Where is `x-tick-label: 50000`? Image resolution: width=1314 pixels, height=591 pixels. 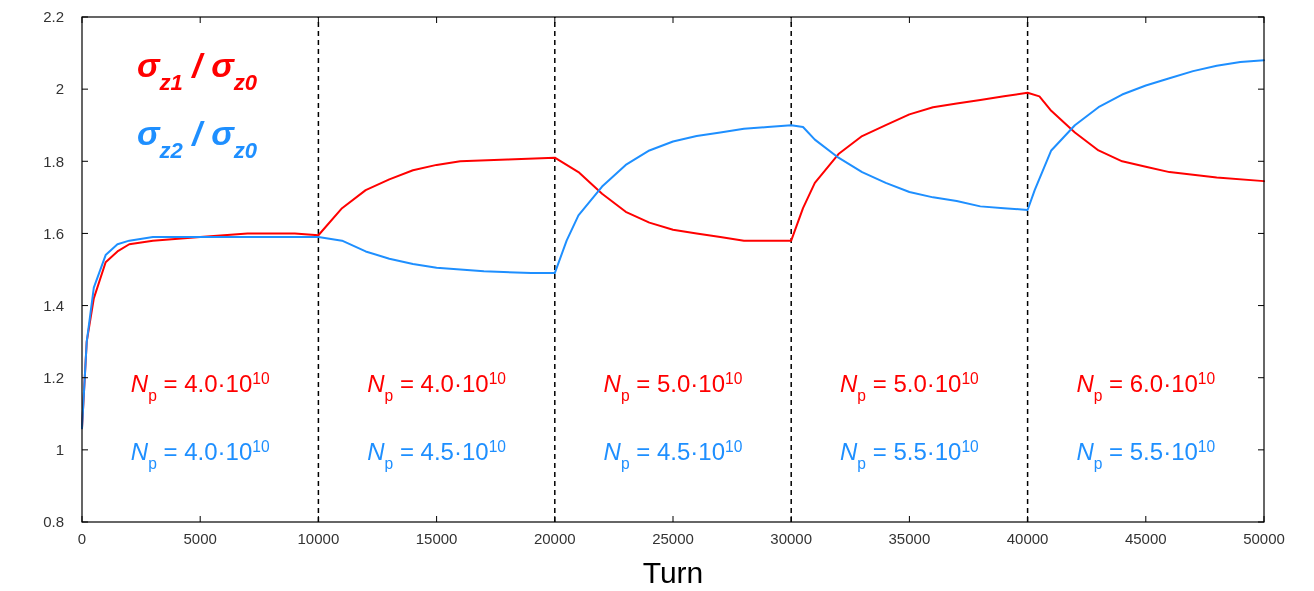
x-tick-label: 50000 is located at coordinates (1264, 538).